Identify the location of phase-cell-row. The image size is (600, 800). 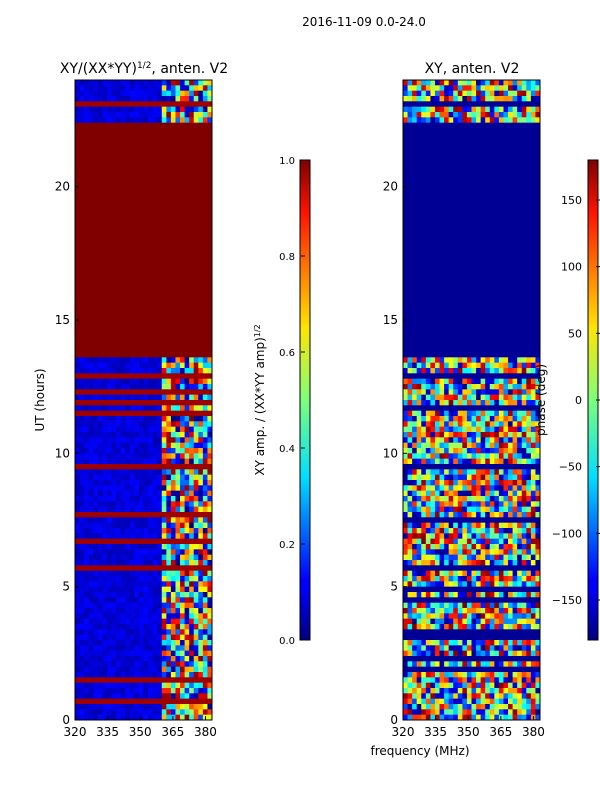
(471, 307).